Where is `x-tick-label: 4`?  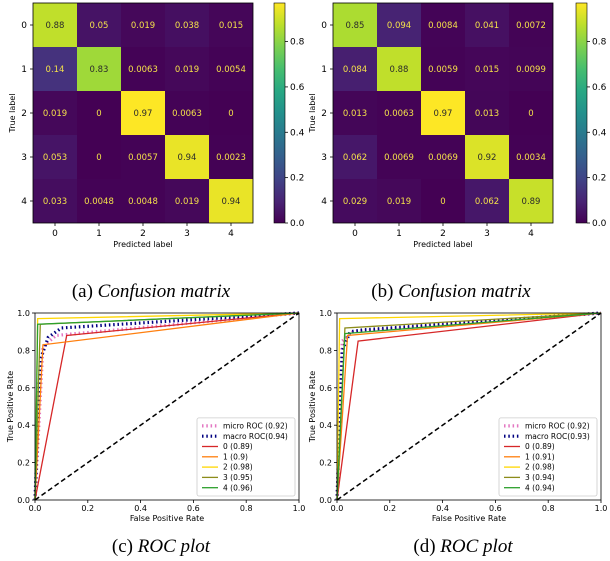 x-tick-label: 4 is located at coordinates (531, 234).